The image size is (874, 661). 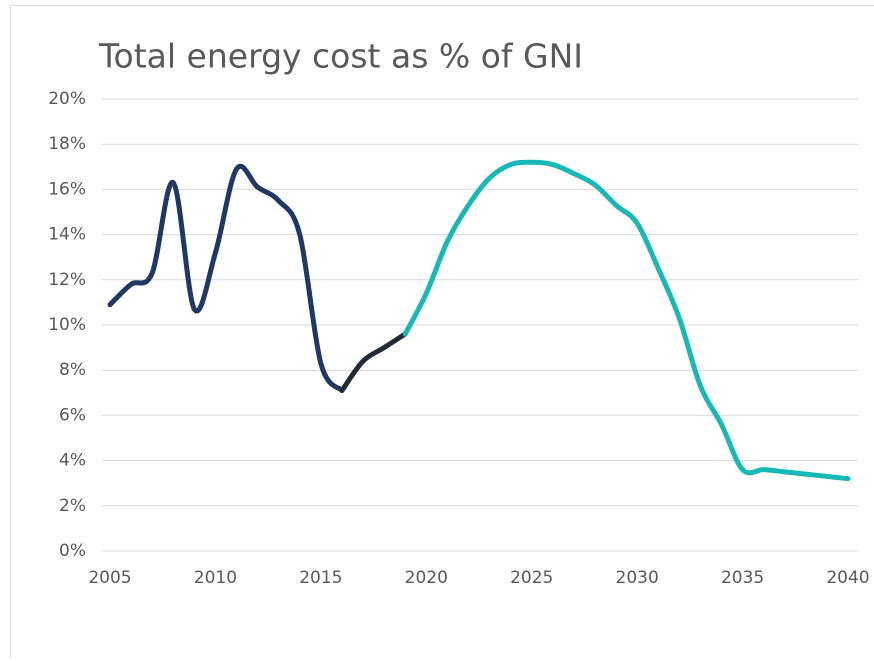 What do you see at coordinates (67, 280) in the screenshot?
I see `y-tick-label: 12%` at bounding box center [67, 280].